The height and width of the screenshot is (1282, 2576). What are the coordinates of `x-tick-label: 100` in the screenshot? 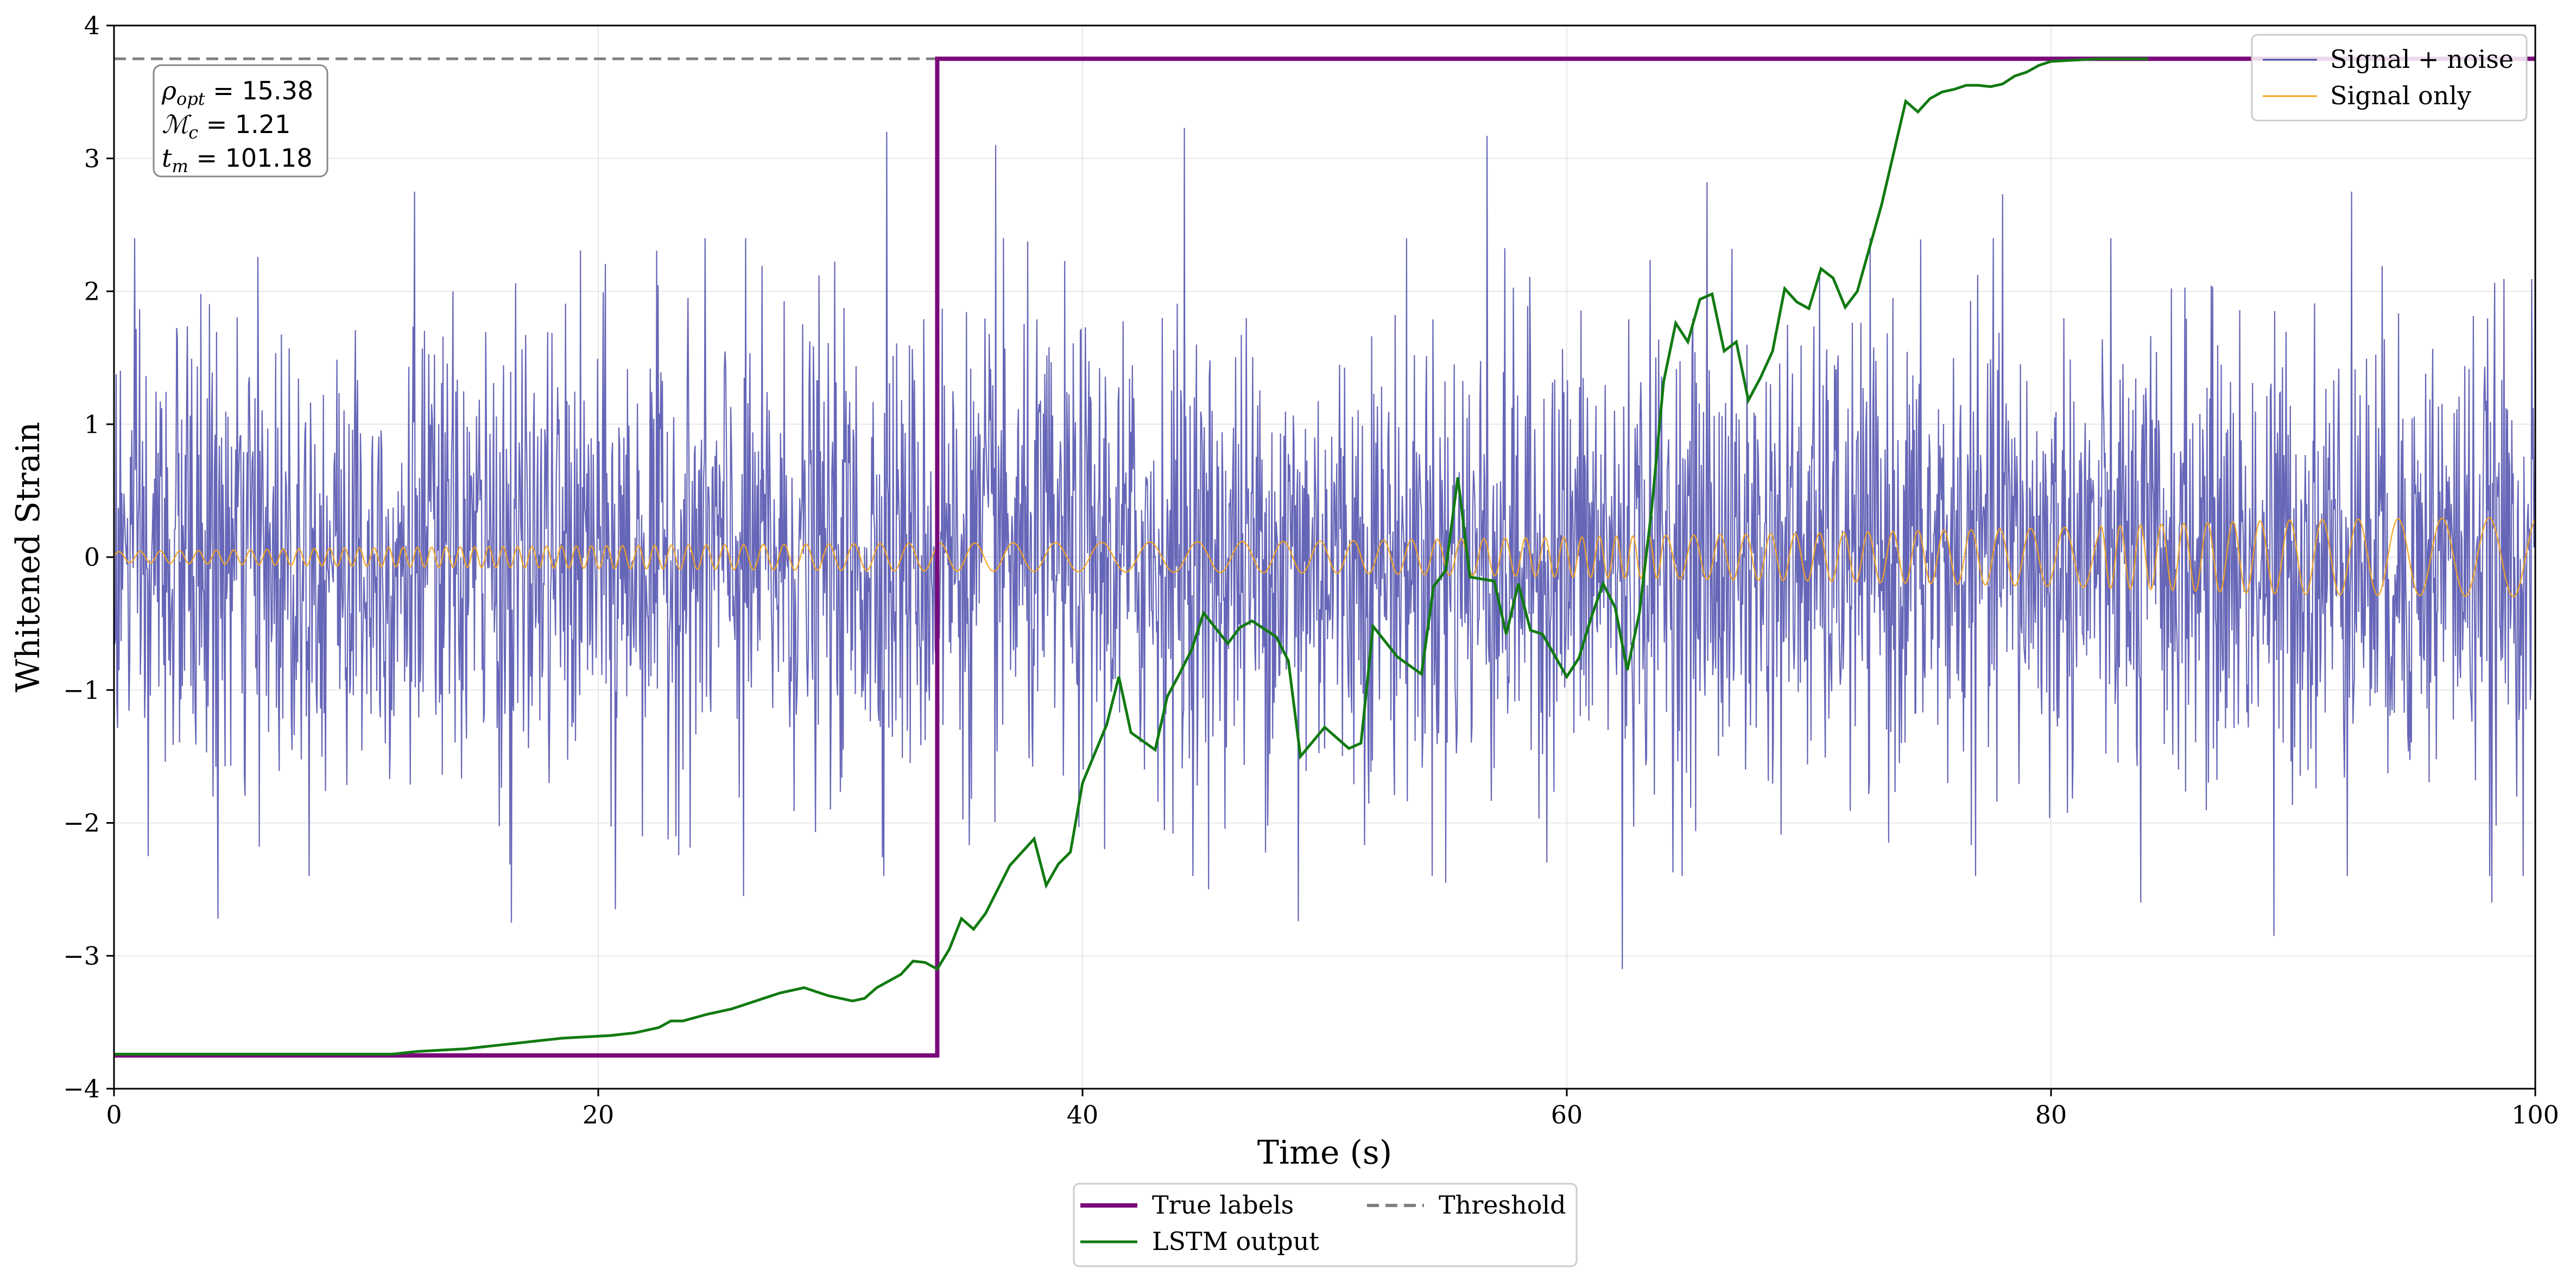 It's located at (2535, 1114).